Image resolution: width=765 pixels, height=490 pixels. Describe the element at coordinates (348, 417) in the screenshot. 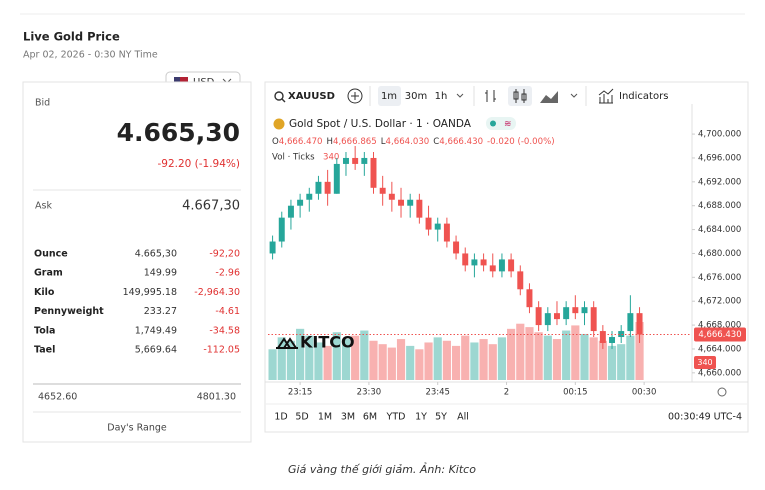

I see `range-button: 3M` at that location.